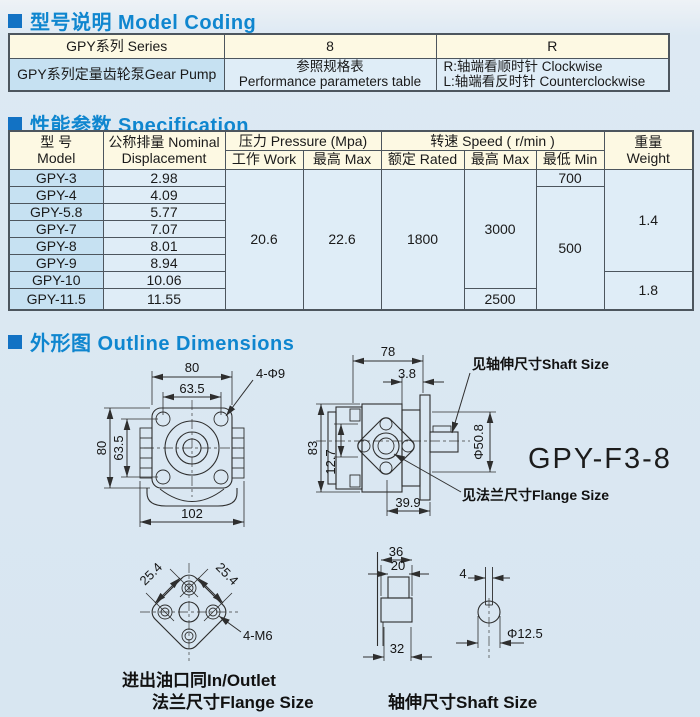  I want to click on dim-front-height-outer: 80, so click(101, 448).